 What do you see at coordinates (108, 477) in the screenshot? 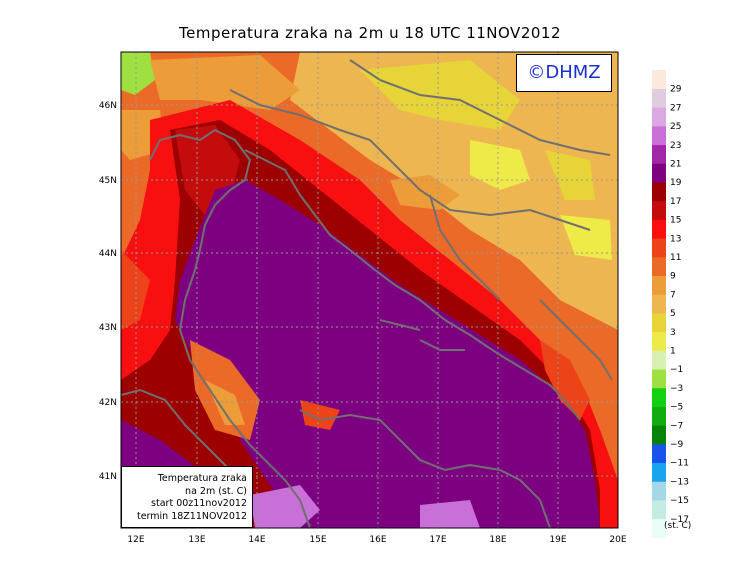
I see `lat-label: 41N` at bounding box center [108, 477].